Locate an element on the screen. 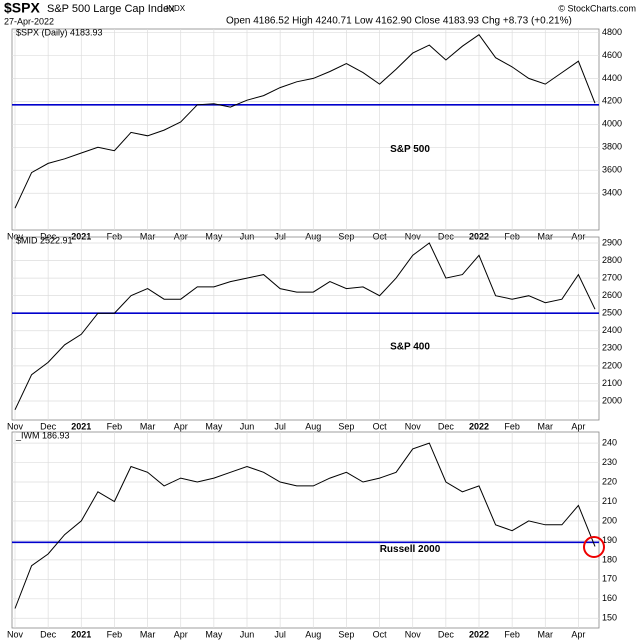 The height and width of the screenshot is (640, 640). y-tick-label: 2600 is located at coordinates (612, 295).